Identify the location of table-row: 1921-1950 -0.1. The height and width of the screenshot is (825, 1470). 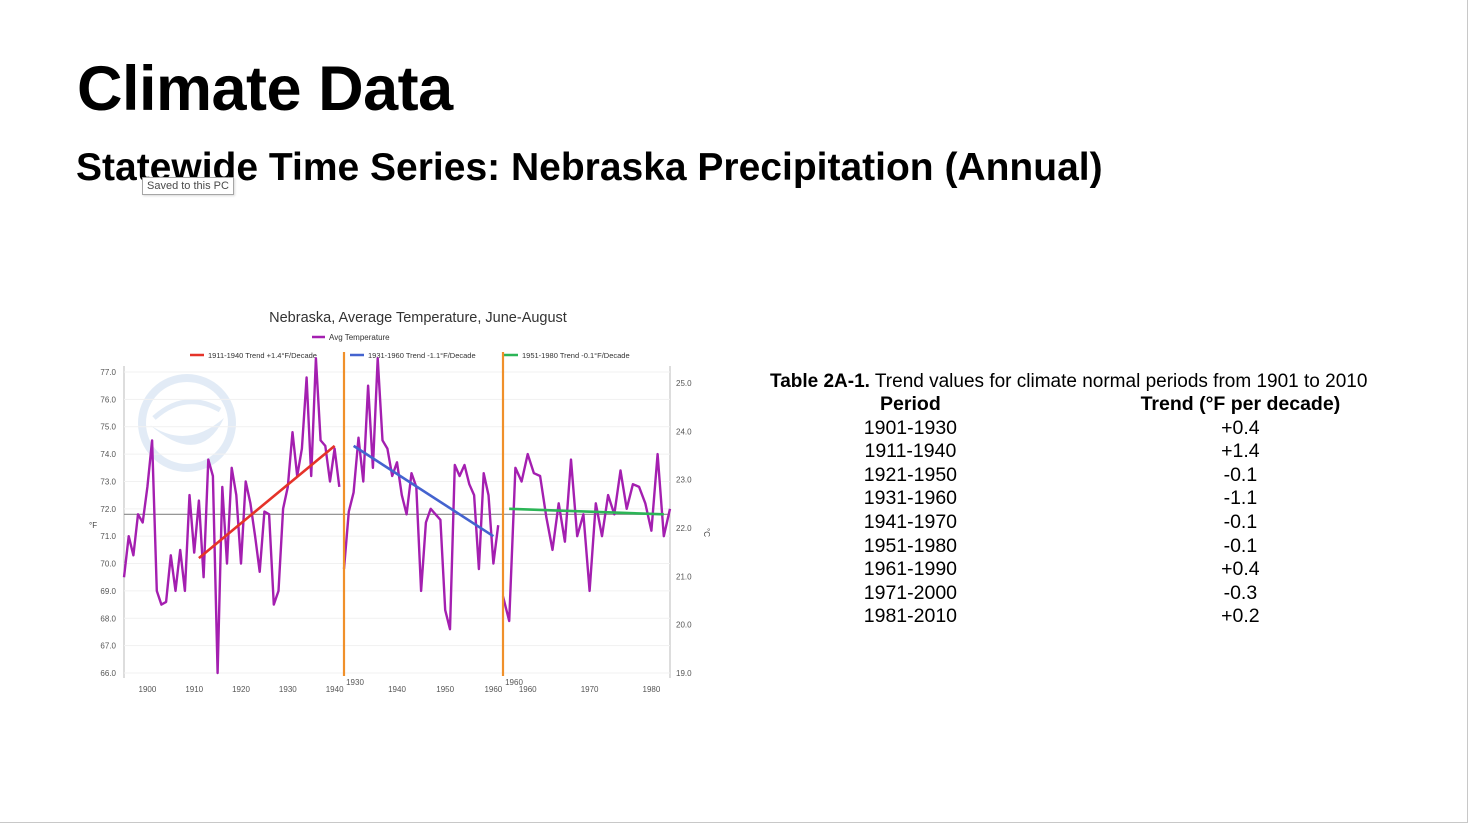
(1100, 476).